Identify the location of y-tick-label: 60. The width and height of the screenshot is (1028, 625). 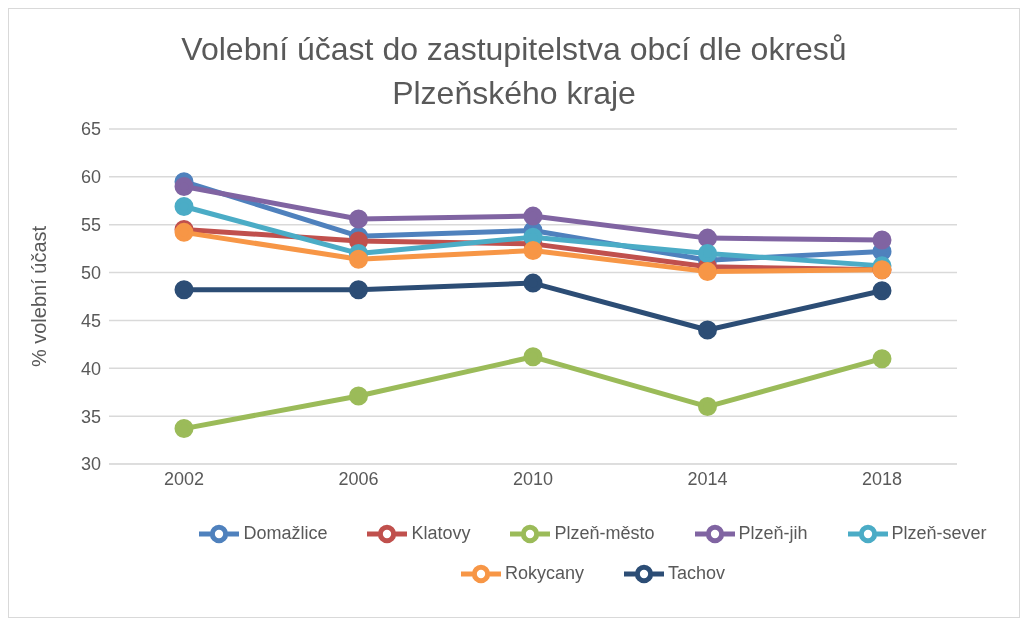
(90, 177).